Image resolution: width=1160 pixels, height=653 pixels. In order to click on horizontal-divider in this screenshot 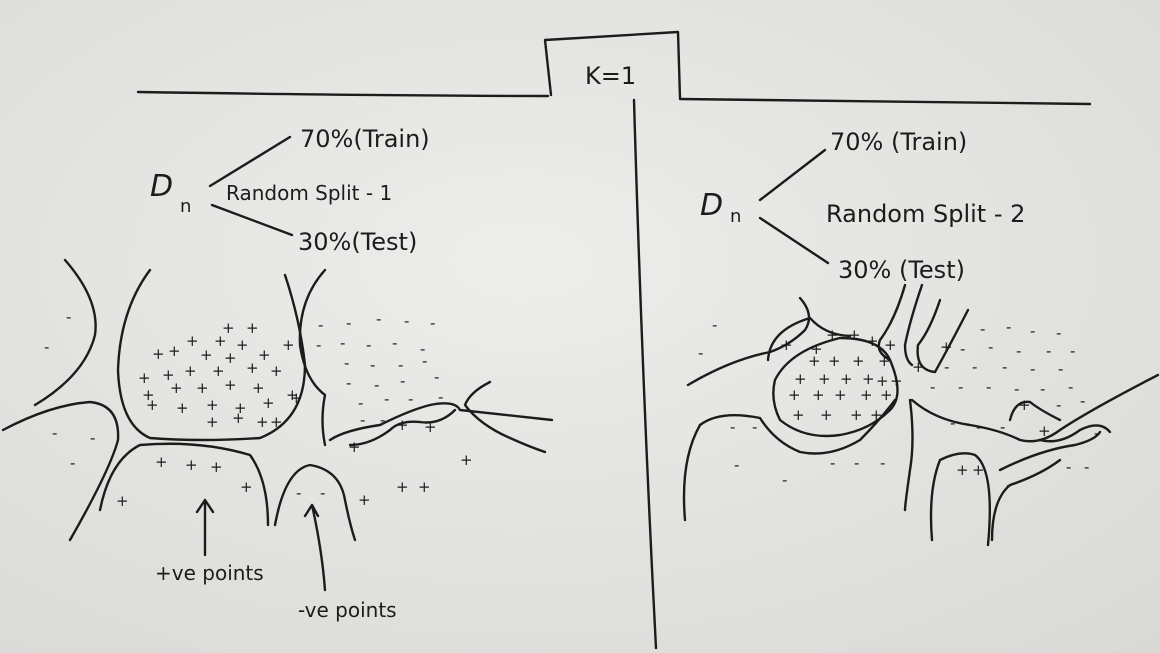, I will do `click(614, 98)`.